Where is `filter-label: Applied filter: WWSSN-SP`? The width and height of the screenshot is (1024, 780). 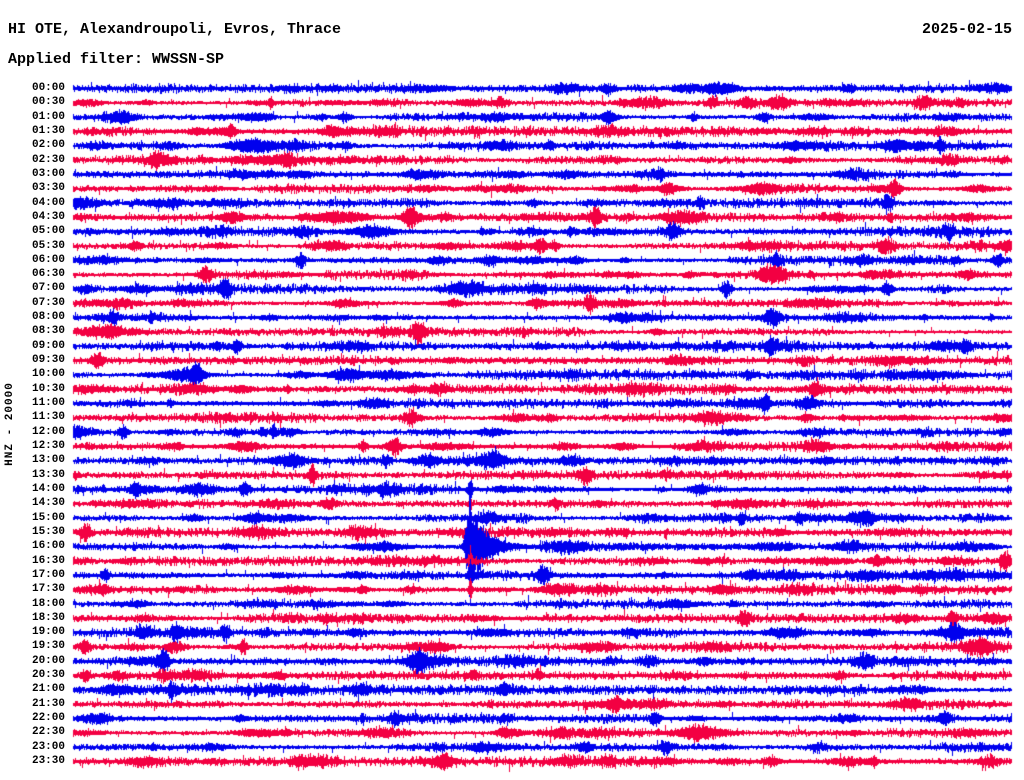 filter-label: Applied filter: WWSSN-SP is located at coordinates (116, 59).